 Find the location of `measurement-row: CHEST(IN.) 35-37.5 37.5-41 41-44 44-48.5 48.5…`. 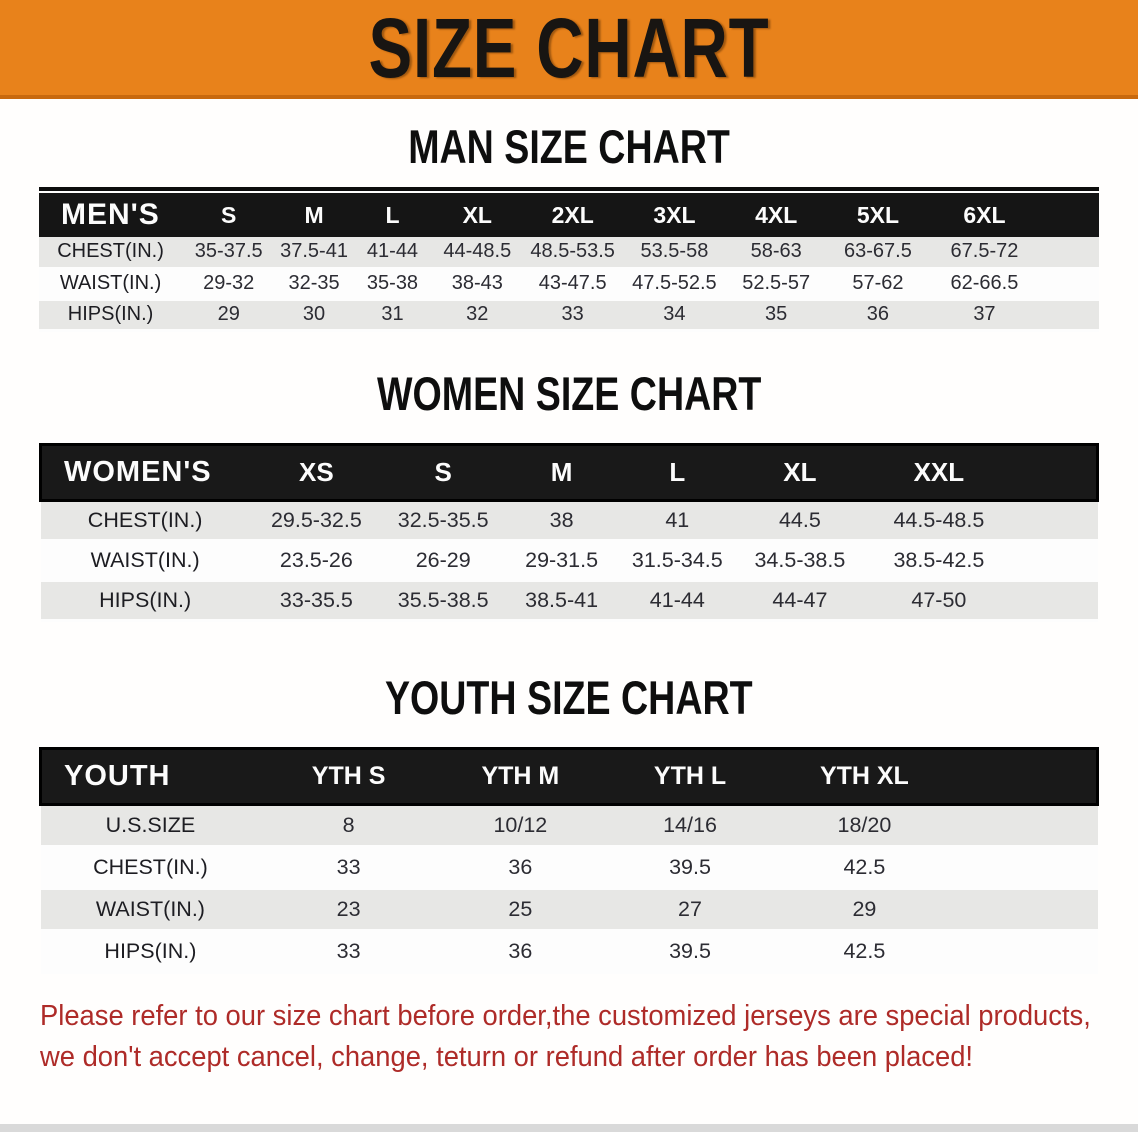

measurement-row: CHEST(IN.) 35-37.5 37.5-41 41-44 44-48.5 48.5… is located at coordinates (569, 253).